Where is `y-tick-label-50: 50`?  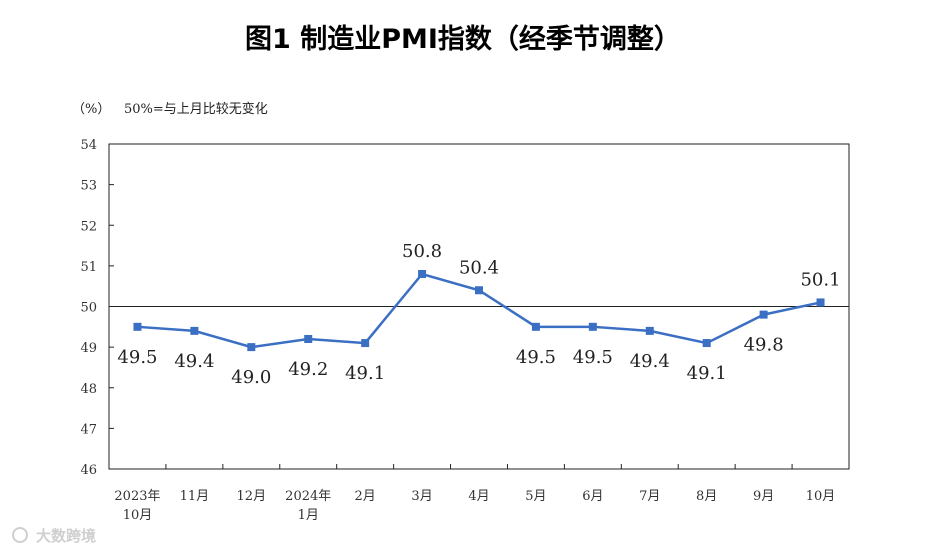
y-tick-label-50: 50 is located at coordinates (88, 308).